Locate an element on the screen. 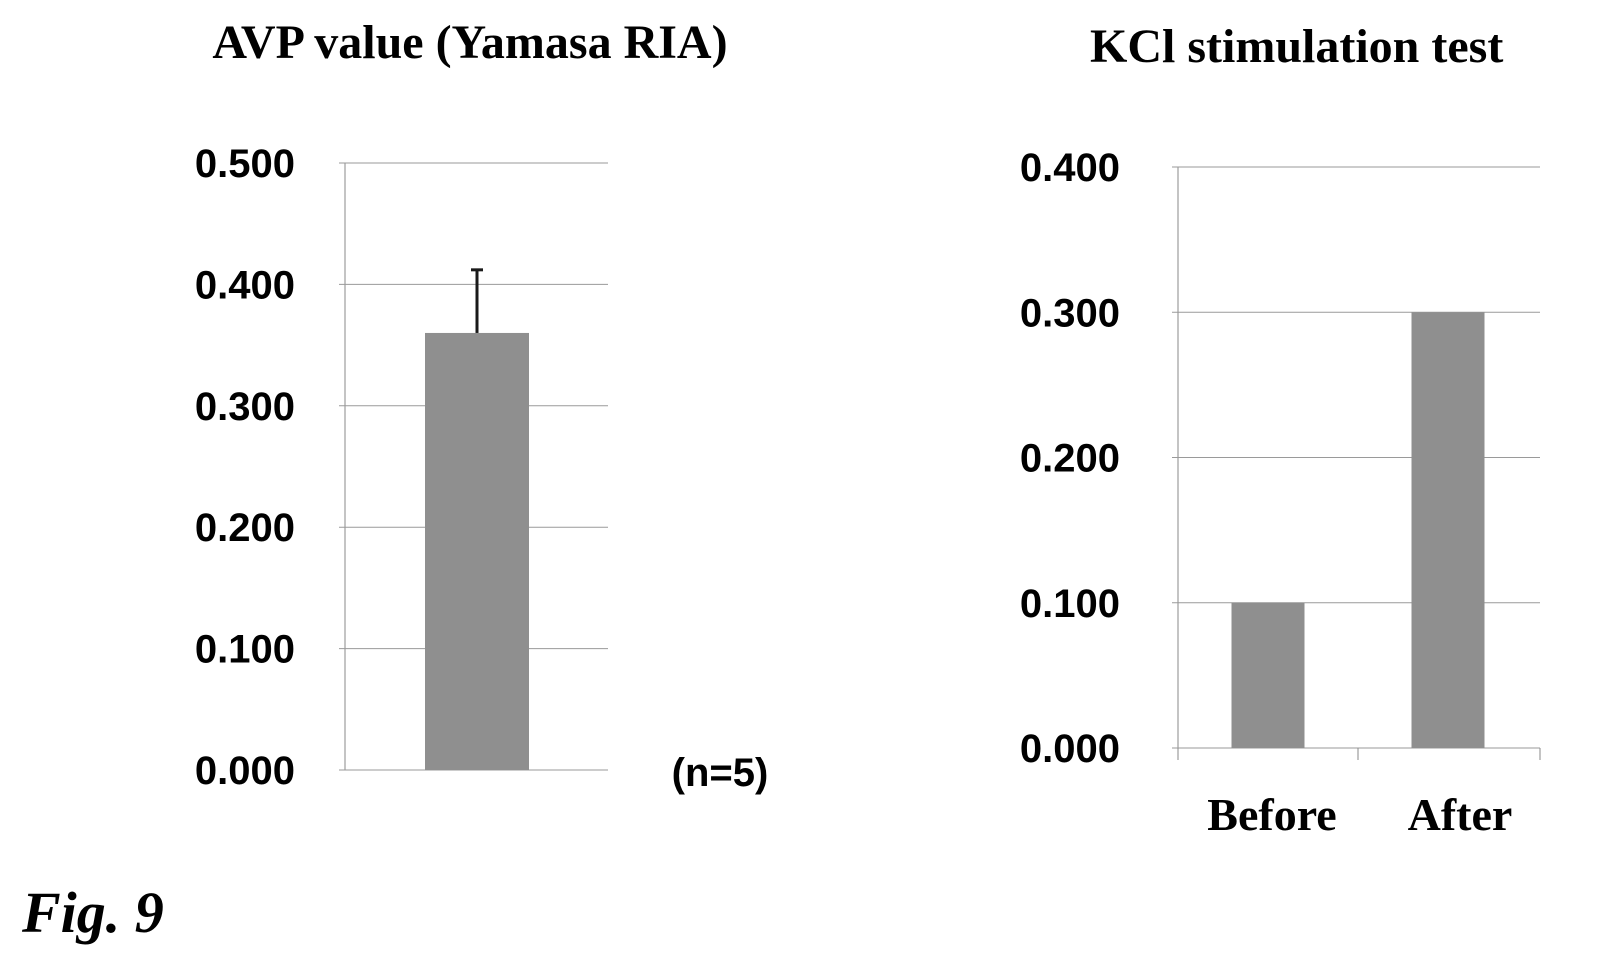 The width and height of the screenshot is (1609, 977). kcl-chart-y-tick-labels: 0.000 0.100 0.200 0.300 0.400 is located at coordinates (1070, 458).